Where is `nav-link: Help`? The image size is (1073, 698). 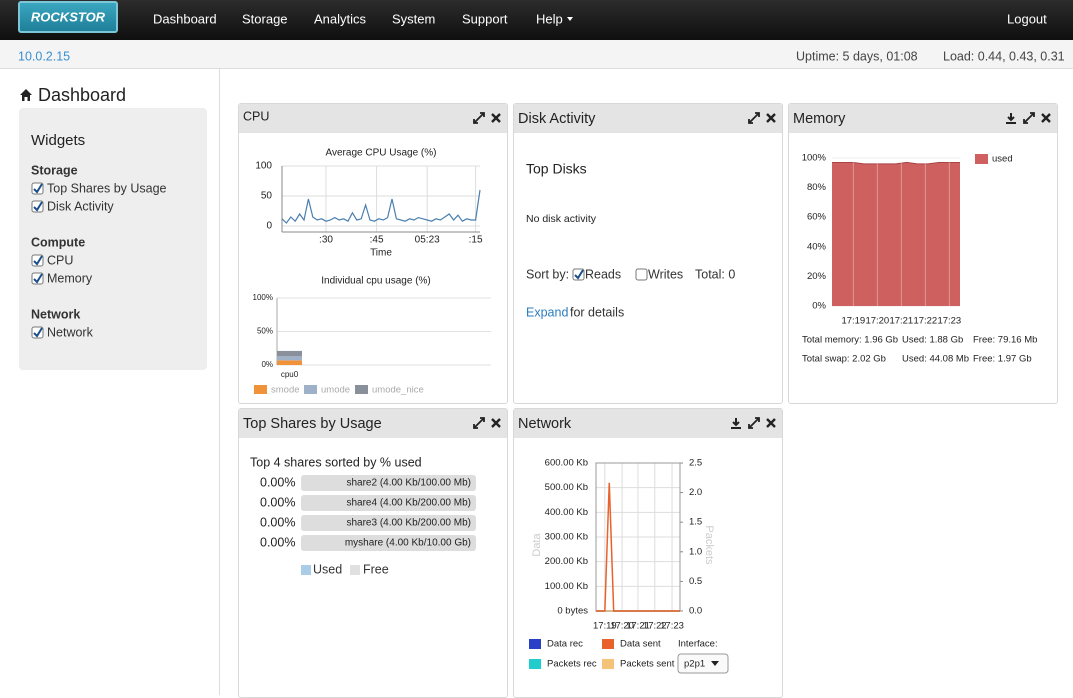 nav-link: Help is located at coordinates (549, 18).